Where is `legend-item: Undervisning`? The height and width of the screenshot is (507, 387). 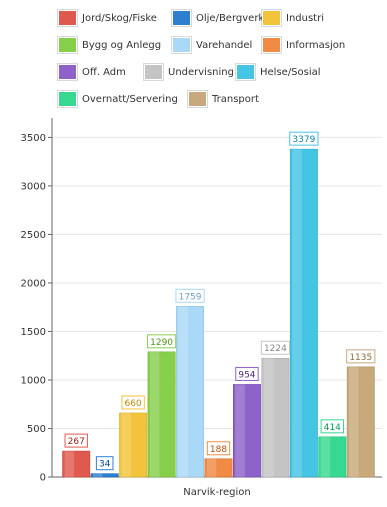
legend-item: Undervisning is located at coordinates (189, 72).